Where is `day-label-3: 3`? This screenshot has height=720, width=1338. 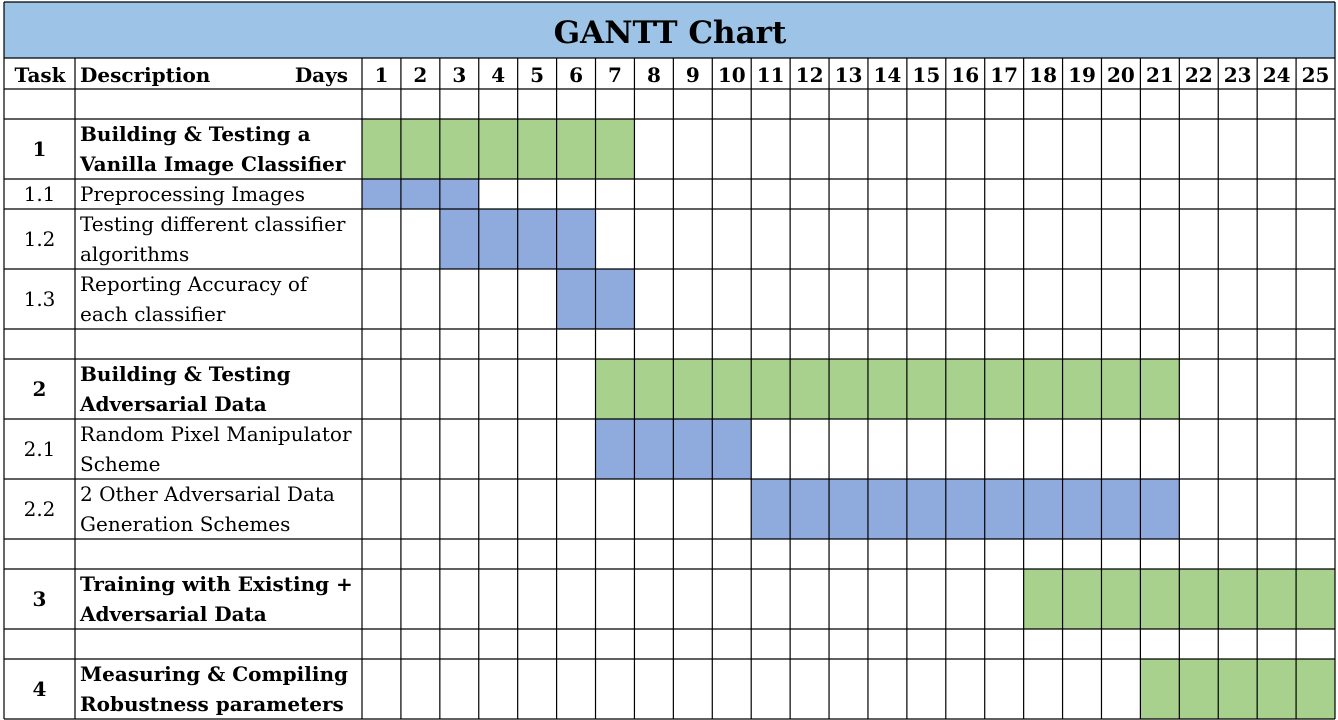 day-label-3: 3 is located at coordinates (459, 75).